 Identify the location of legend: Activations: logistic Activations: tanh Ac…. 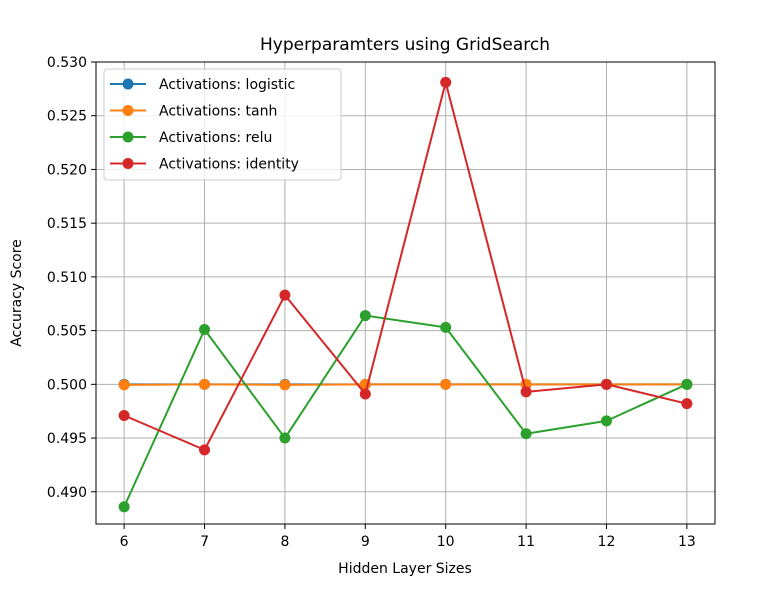
(222, 124).